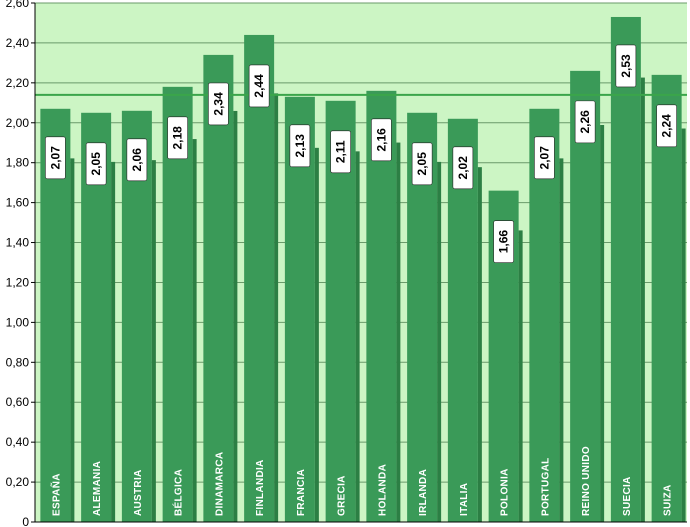 This screenshot has width=690, height=527. I want to click on value-label-text: 2,18, so click(178, 138).